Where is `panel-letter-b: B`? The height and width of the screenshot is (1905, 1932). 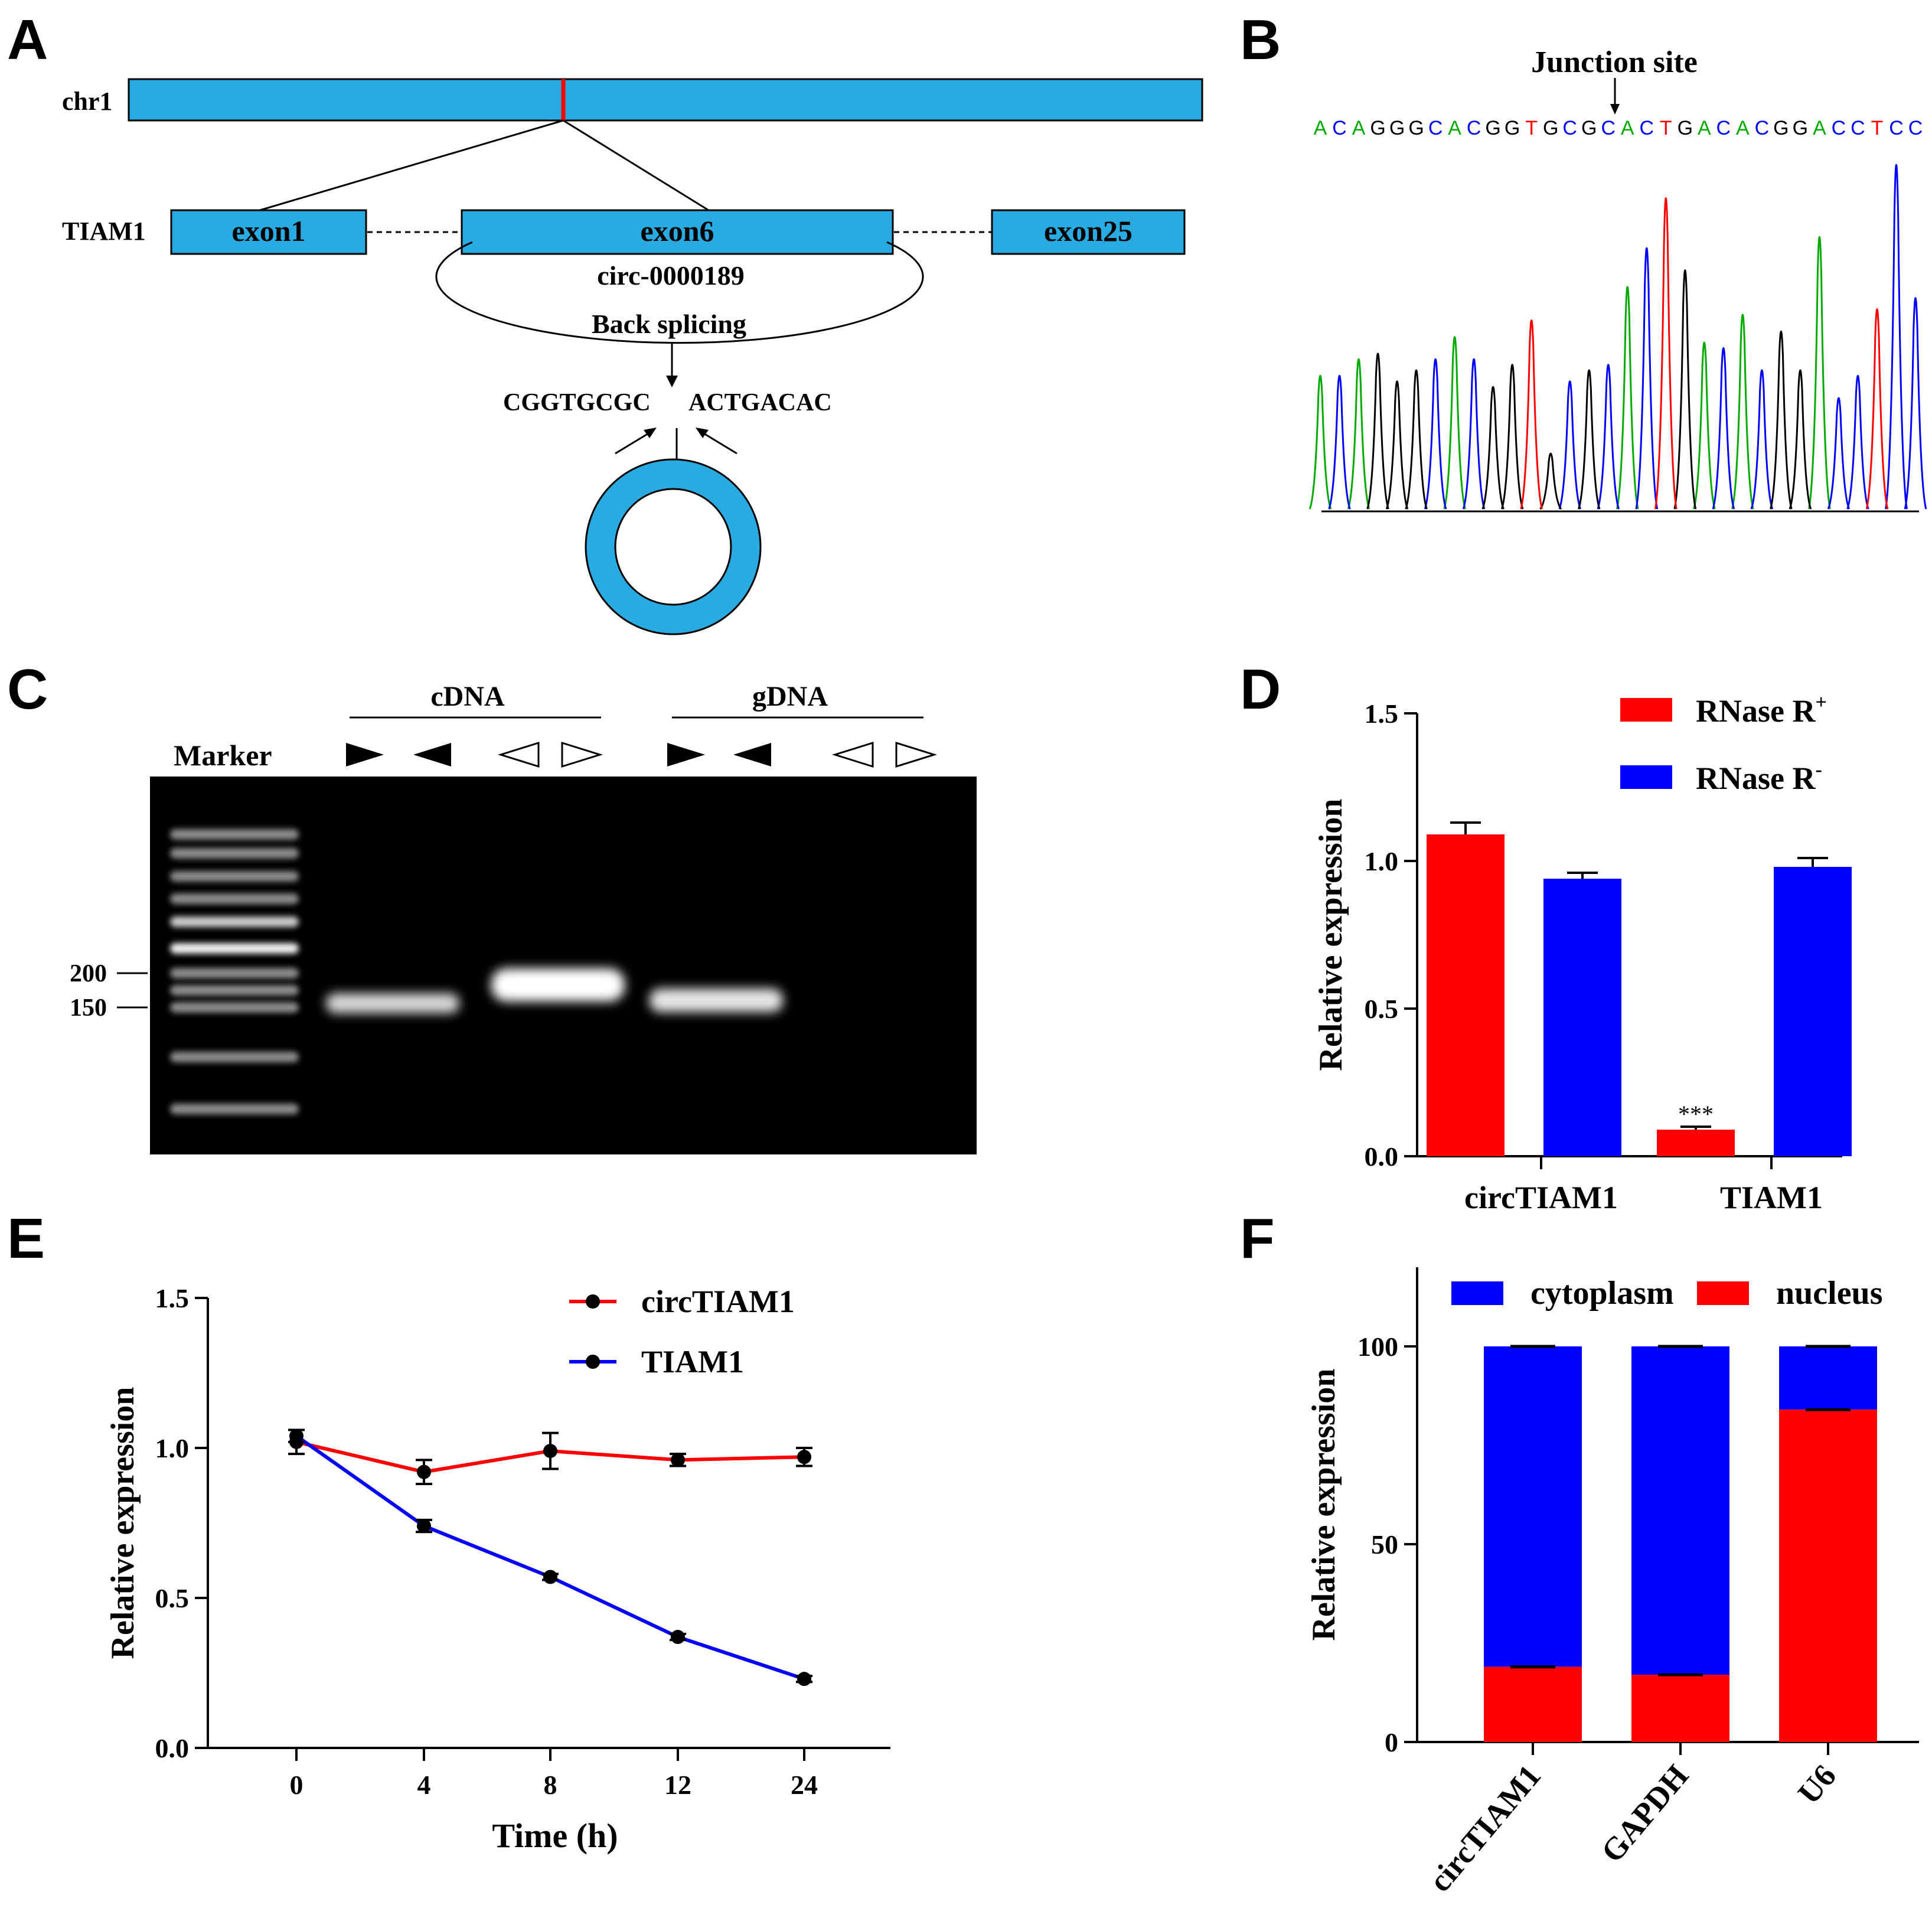 panel-letter-b: B is located at coordinates (1260, 39).